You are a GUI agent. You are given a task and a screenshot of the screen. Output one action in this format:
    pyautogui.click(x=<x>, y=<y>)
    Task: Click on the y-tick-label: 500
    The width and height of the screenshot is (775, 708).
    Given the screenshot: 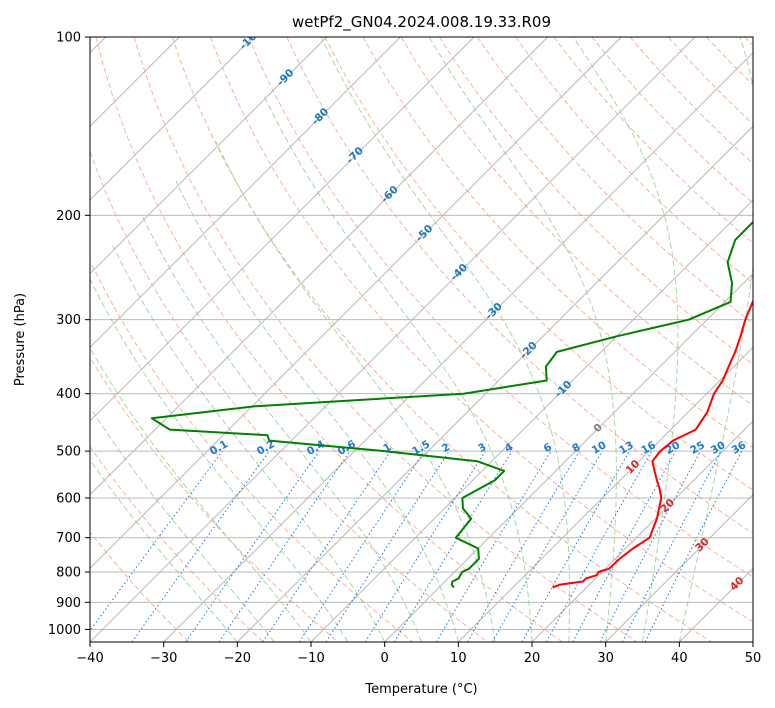 What is the action you would take?
    pyautogui.click(x=68, y=452)
    